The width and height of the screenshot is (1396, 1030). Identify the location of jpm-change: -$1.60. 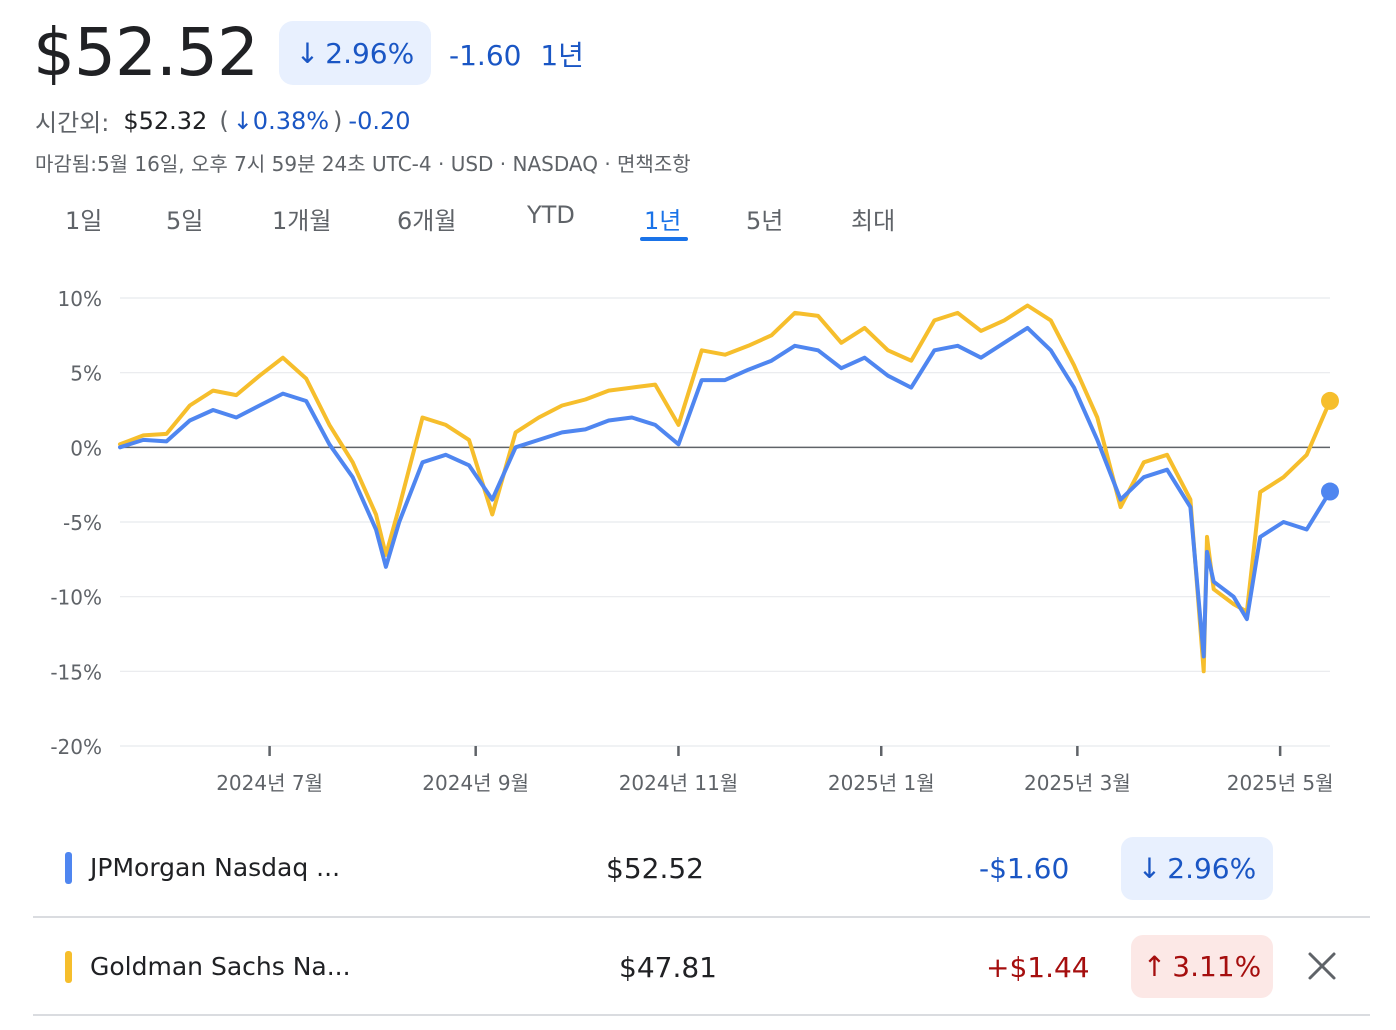
(1024, 868).